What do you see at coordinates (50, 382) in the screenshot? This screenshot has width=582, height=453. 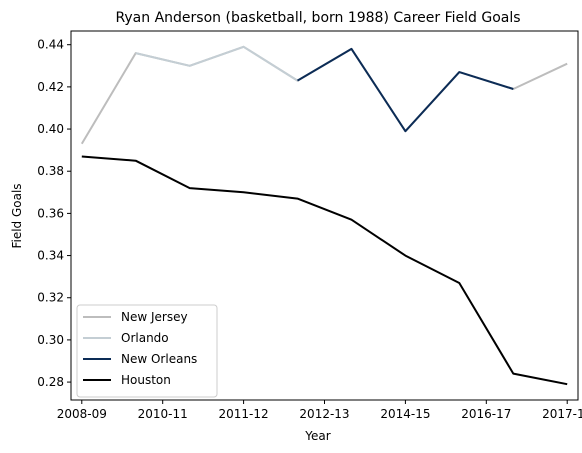 I see `y-tick-label: 0.28` at bounding box center [50, 382].